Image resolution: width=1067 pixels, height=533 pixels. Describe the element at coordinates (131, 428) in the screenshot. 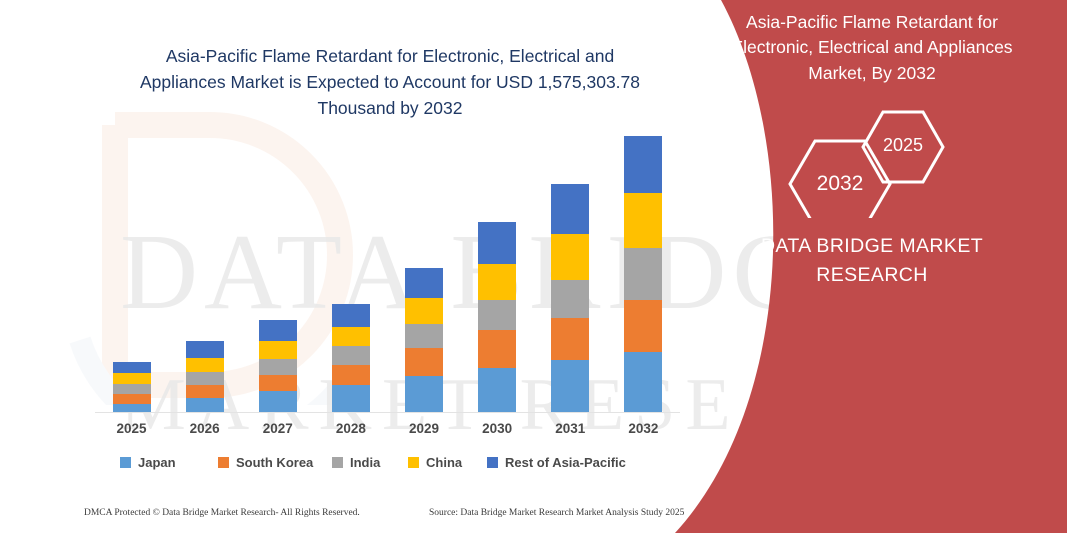

I see `x-axis-label-2025: 2025` at that location.